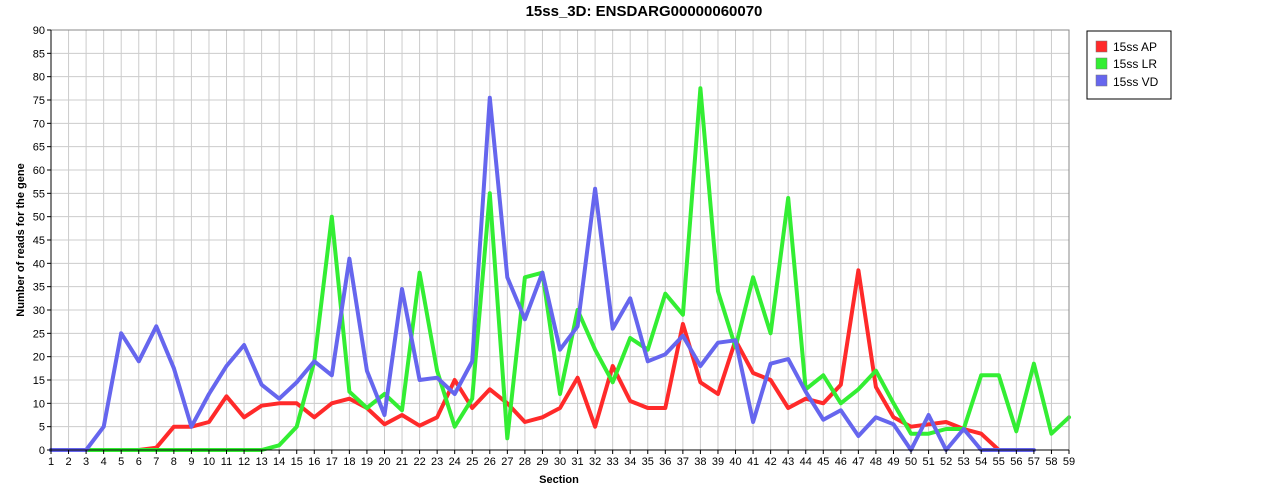 The image size is (1287, 500). Describe the element at coordinates (577, 462) in the screenshot. I see `x-tick-label: 31` at that location.